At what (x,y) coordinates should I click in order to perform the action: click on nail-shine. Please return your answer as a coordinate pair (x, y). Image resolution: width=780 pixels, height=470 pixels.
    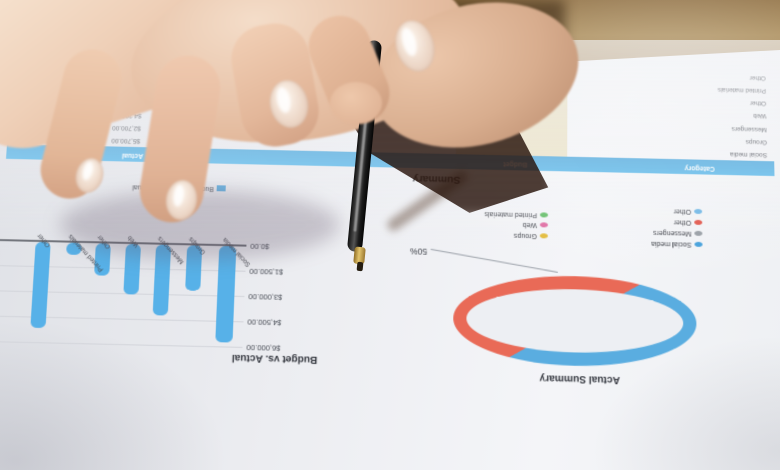
    Looking at the image, I should click on (409, 42).